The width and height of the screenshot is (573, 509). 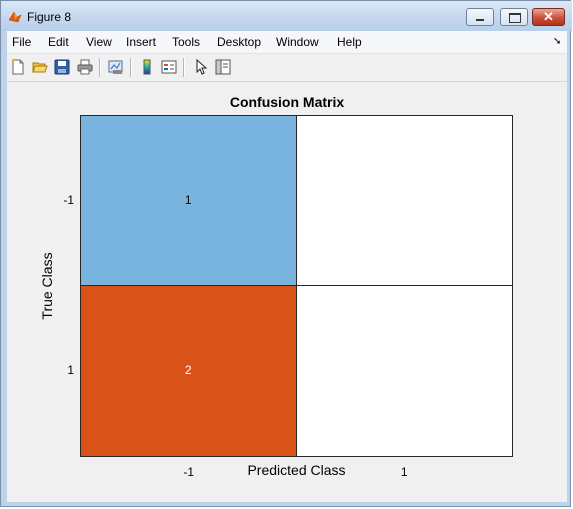 I want to click on close-button: ✕, so click(x=548, y=17).